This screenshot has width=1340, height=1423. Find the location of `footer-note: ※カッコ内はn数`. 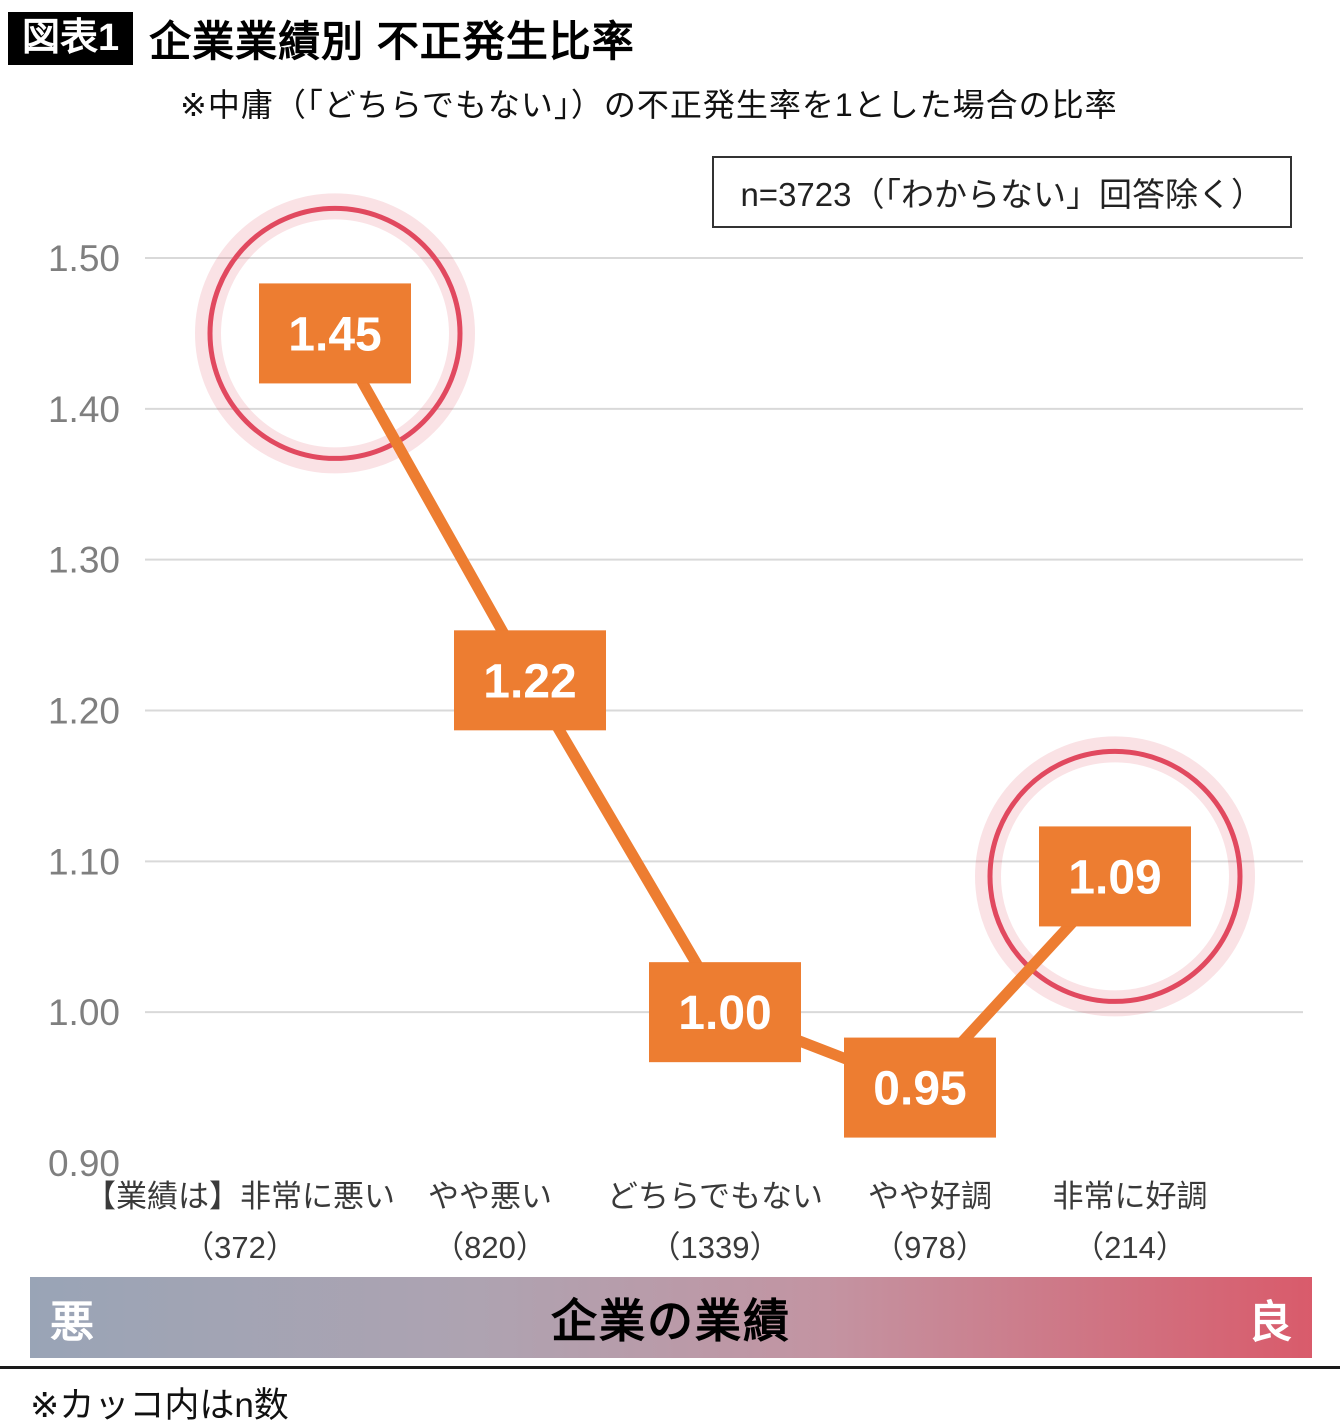

footer-note: ※カッコ内はn数 is located at coordinates (670, 1394).